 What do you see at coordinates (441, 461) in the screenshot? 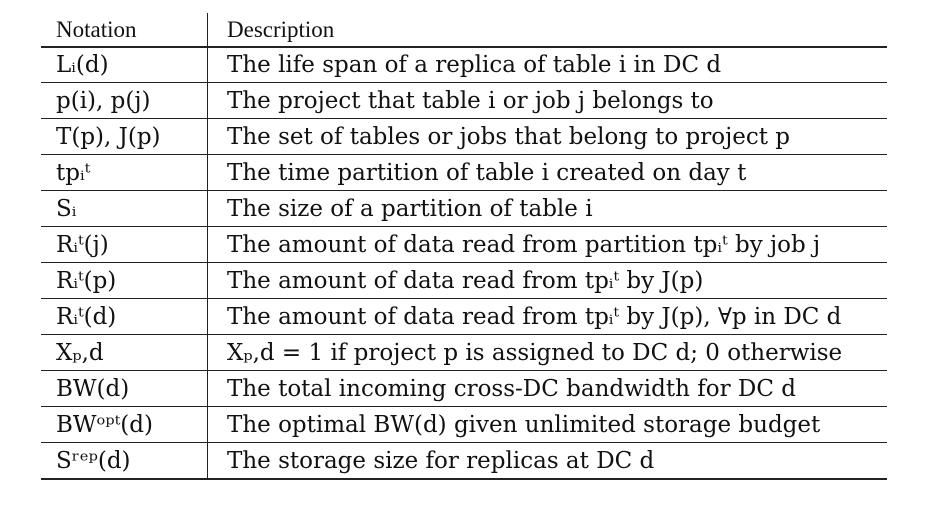
I see `description-cell: The storage size for replicas at DC d` at bounding box center [441, 461].